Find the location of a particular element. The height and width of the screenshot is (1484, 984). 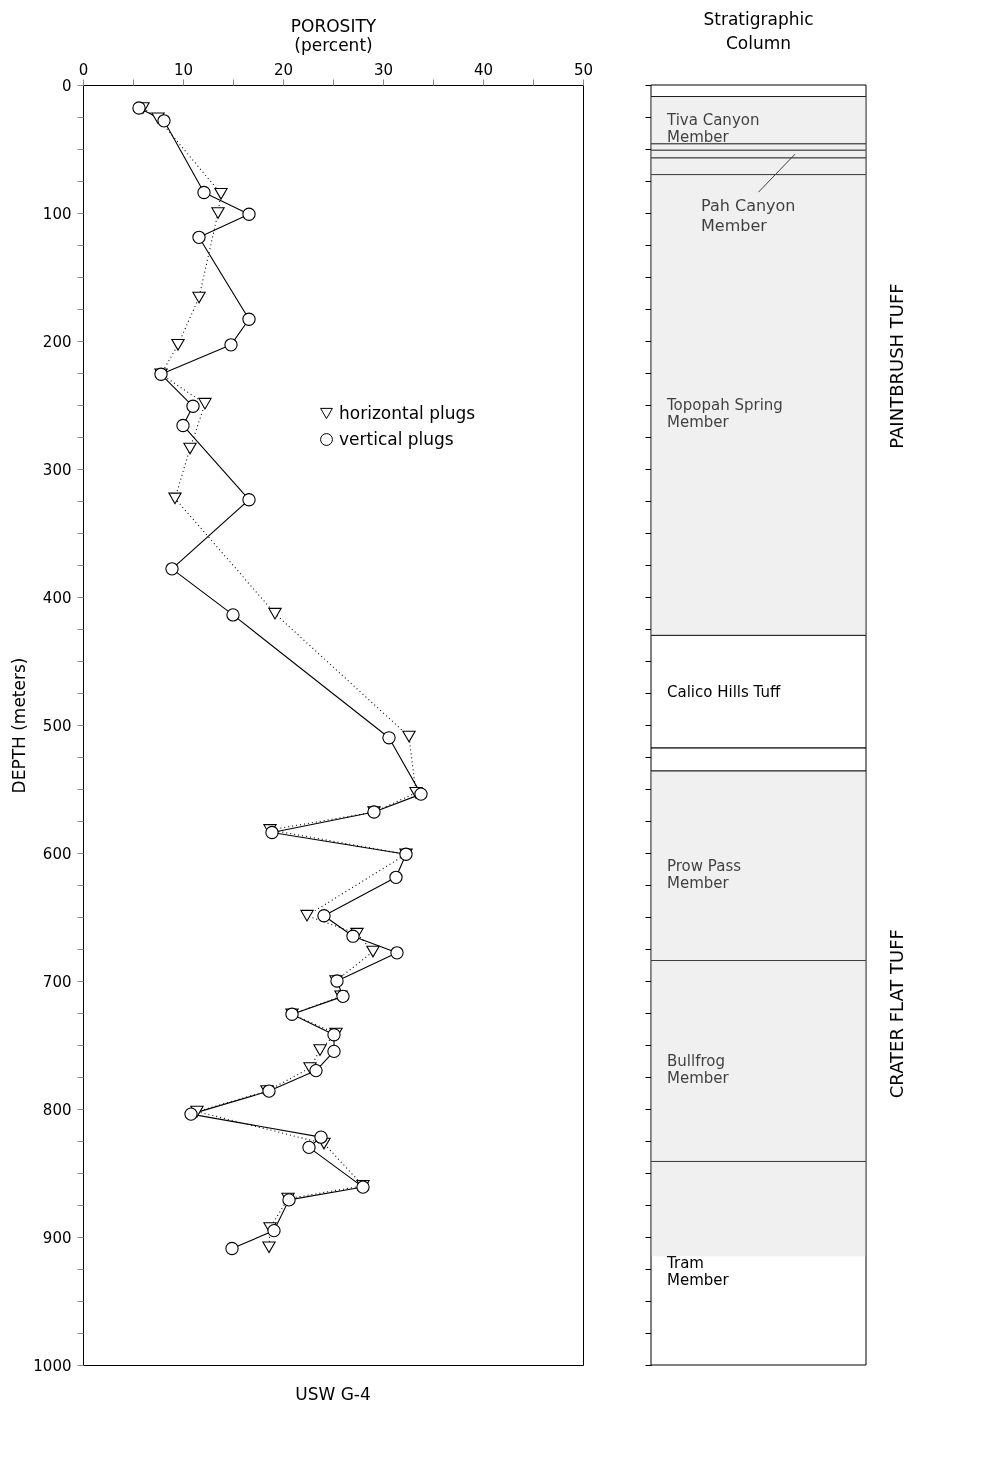

series-label: Tram Member is located at coordinates (698, 1272).